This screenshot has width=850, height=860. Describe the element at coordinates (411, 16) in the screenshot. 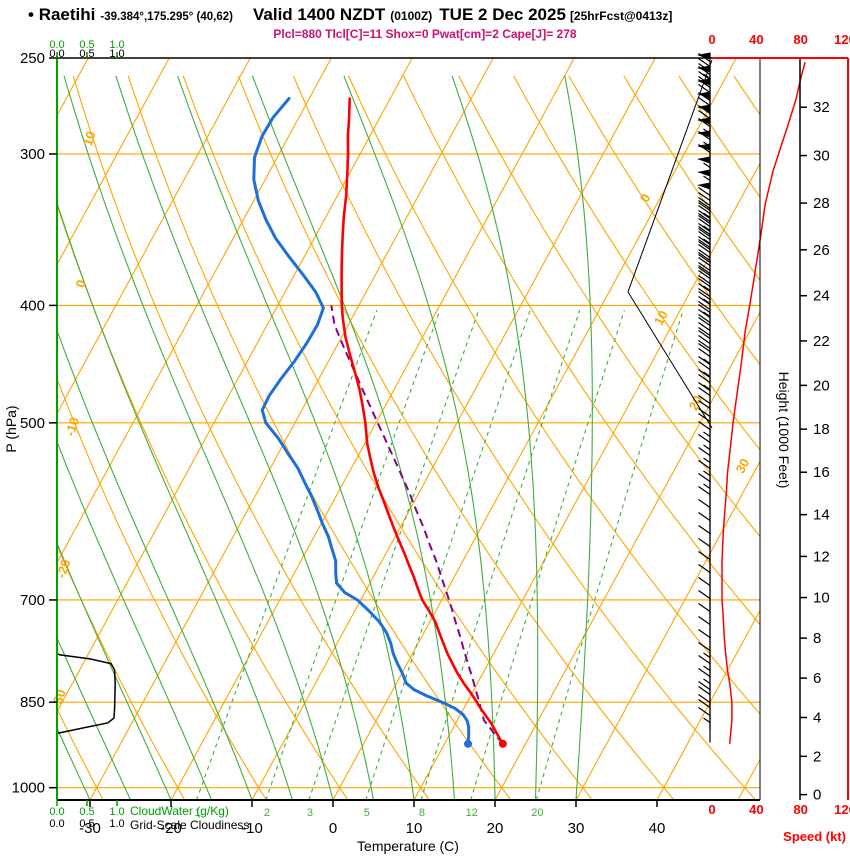

I see `valid-zulu: (0100Z)` at that location.